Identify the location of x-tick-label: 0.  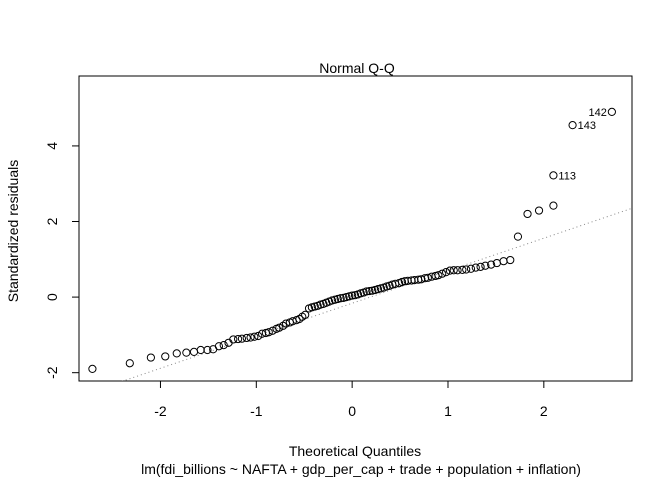
(352, 411).